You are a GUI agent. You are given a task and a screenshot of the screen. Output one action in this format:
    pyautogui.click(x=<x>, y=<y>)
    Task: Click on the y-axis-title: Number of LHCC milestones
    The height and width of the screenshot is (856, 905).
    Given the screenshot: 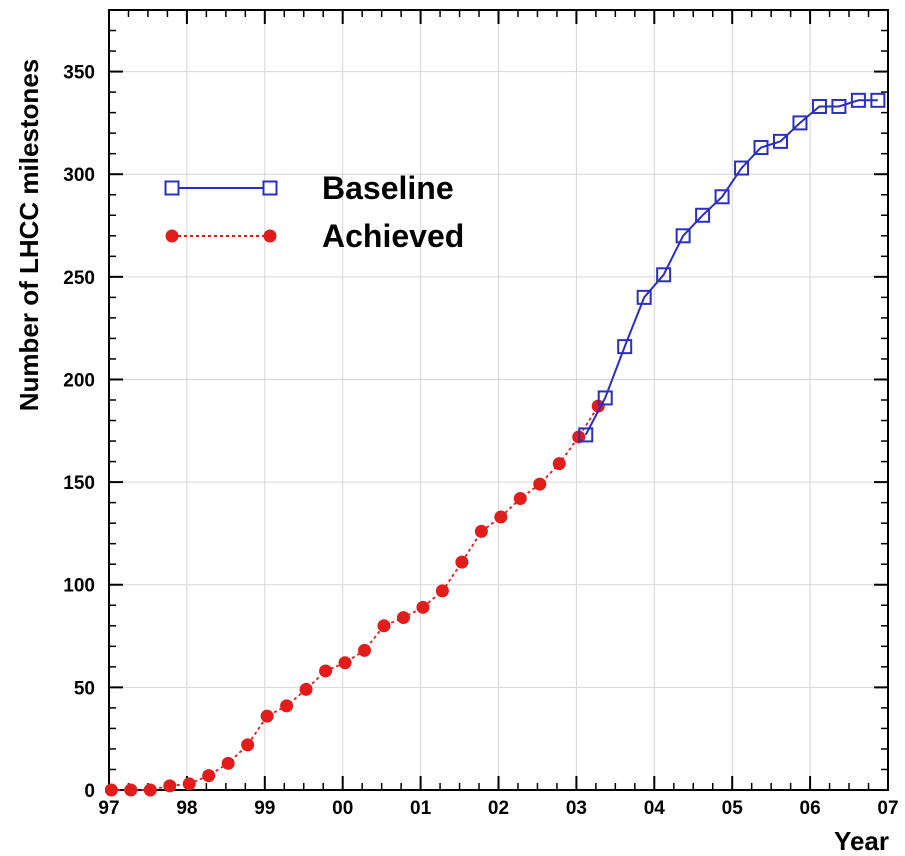 What is the action you would take?
    pyautogui.click(x=29, y=235)
    